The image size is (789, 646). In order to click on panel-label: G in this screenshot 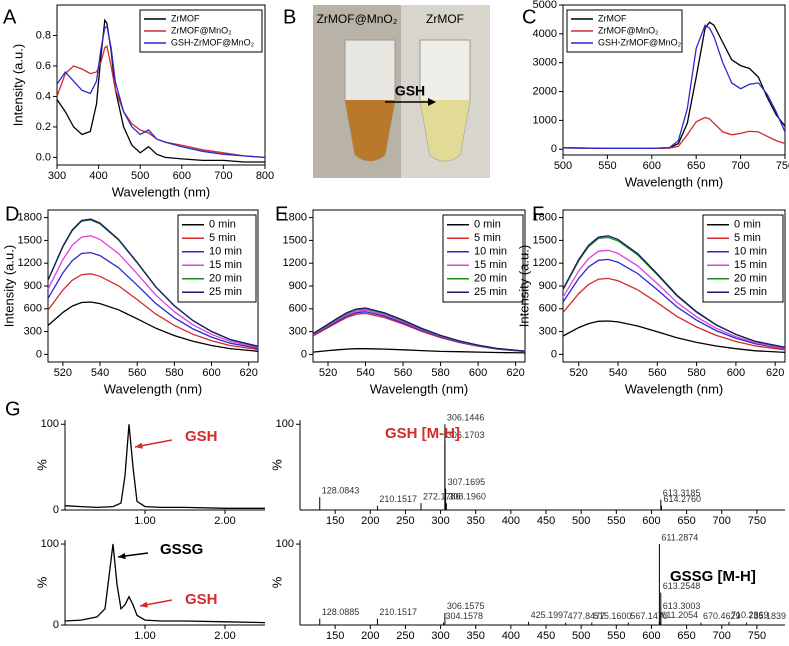, I will do `click(13, 409)`.